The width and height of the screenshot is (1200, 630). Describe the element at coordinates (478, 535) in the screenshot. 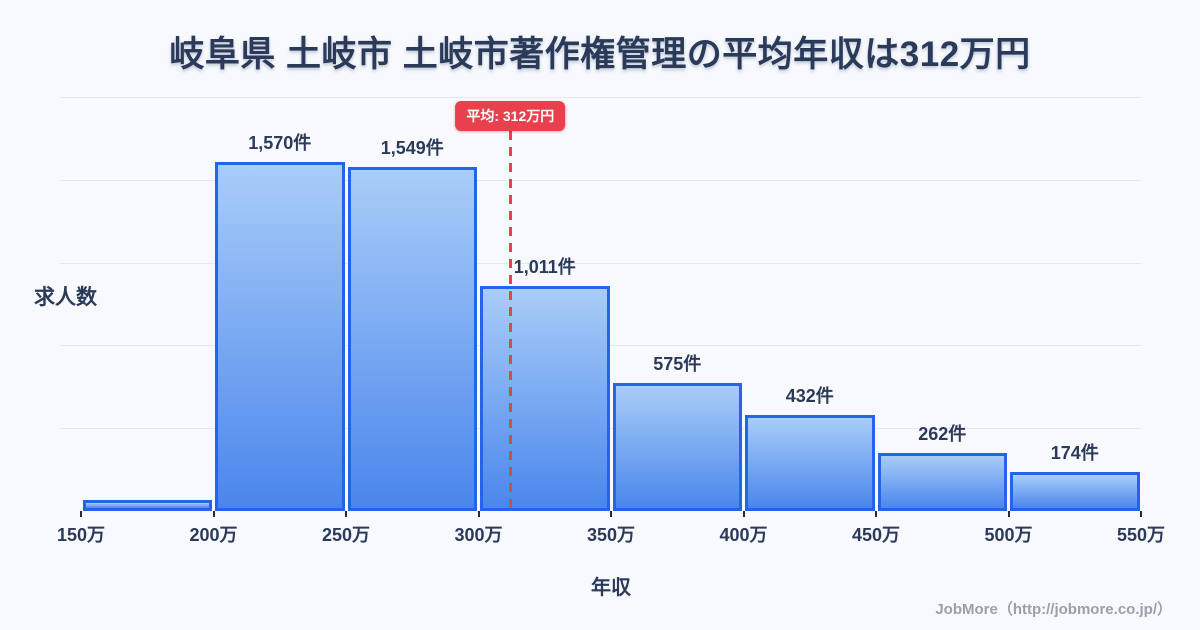

I see `x-tick-label: 300万` at that location.